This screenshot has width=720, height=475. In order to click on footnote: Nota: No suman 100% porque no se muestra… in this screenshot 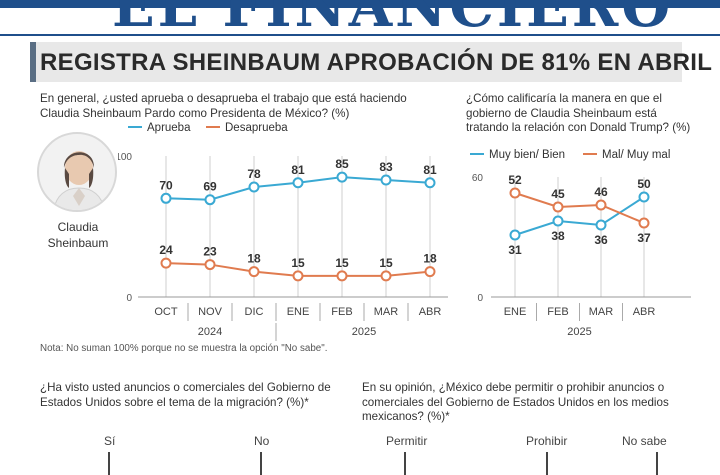, I will do `click(184, 348)`.